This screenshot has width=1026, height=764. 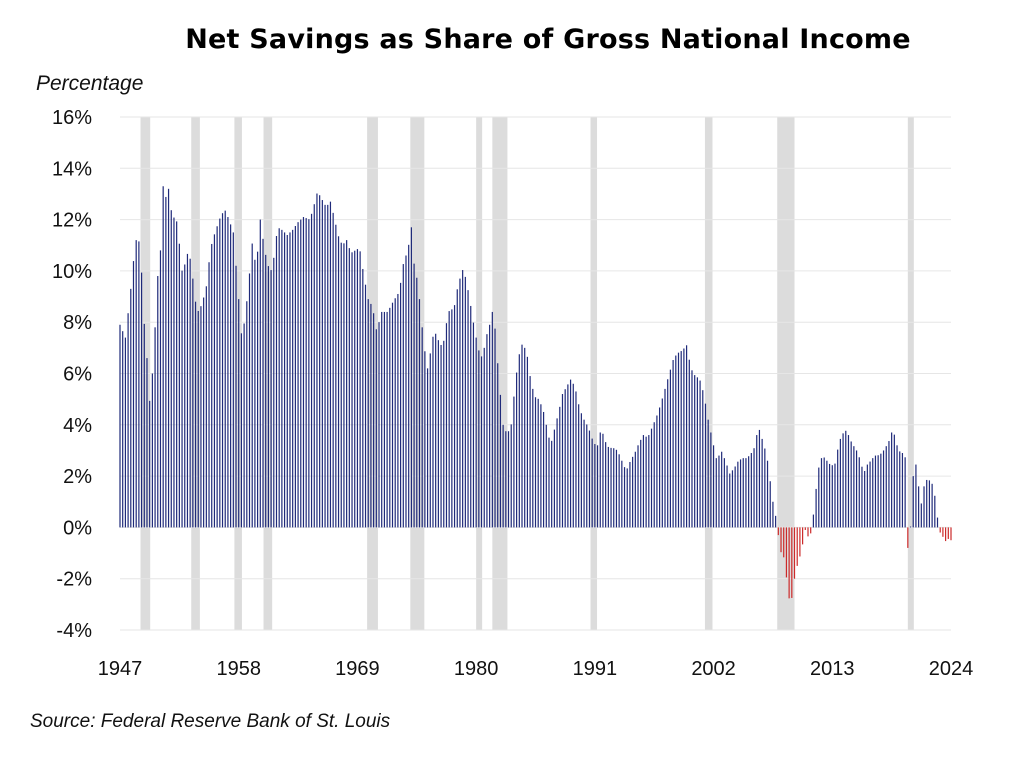 I want to click on y-tick-label: 10%, so click(x=72, y=272).